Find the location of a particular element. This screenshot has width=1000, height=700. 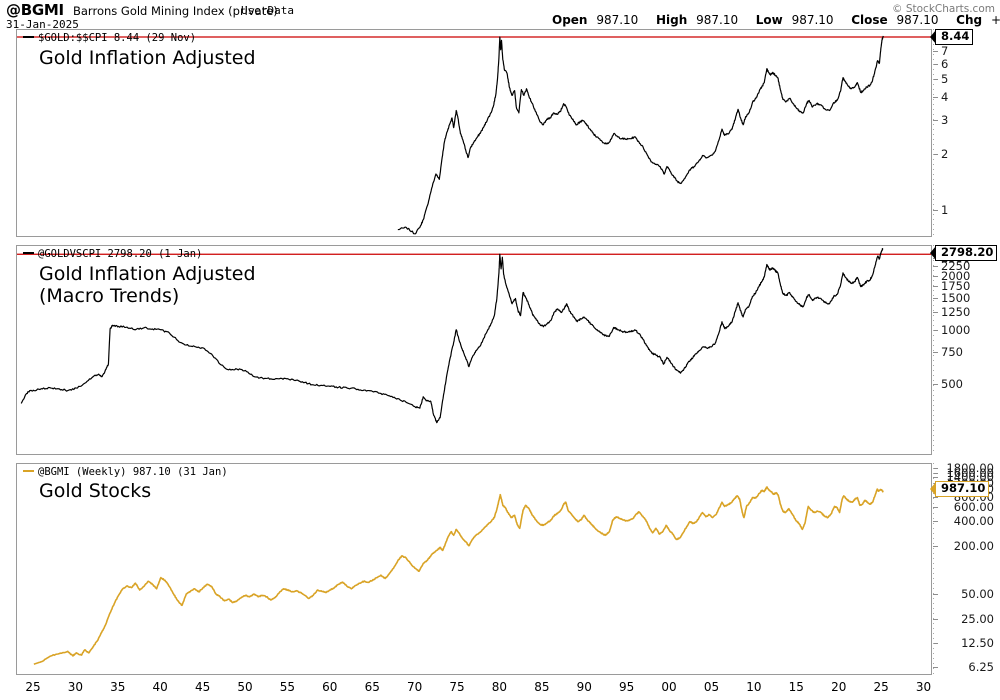

y-tick-label: 2000 is located at coordinates (956, 275).